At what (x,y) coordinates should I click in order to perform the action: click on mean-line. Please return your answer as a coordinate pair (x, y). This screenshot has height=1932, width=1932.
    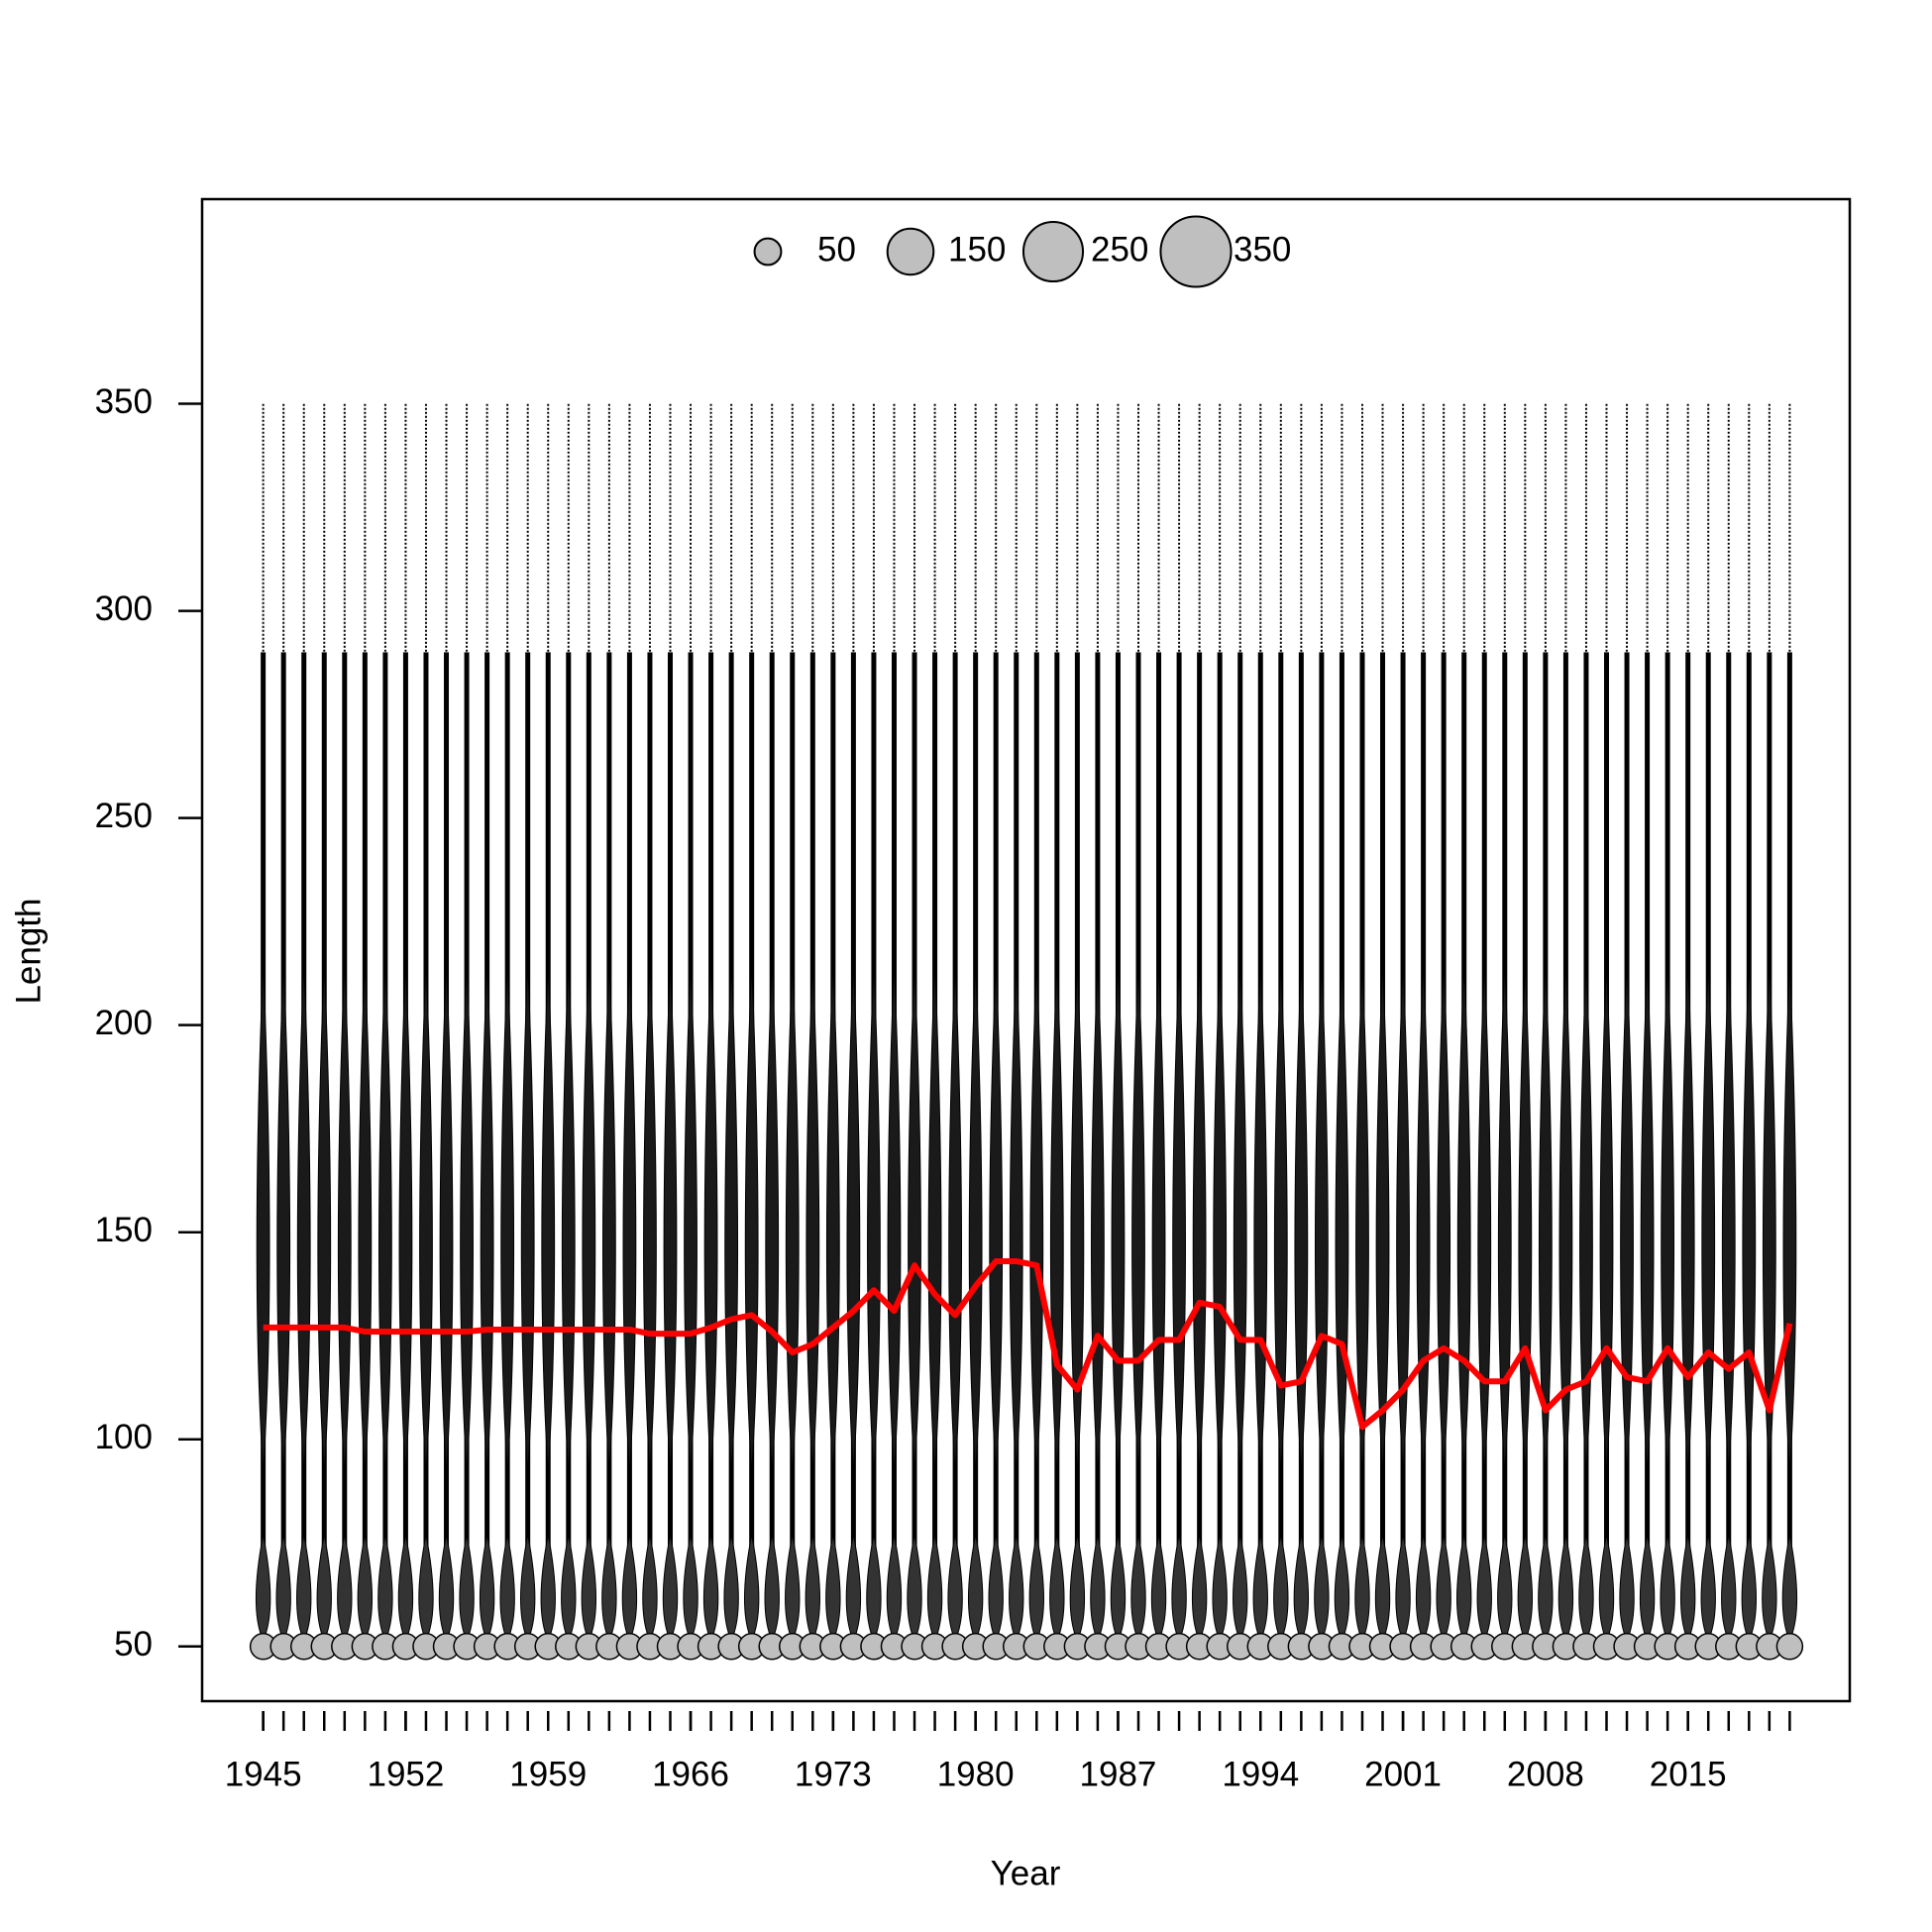
    Looking at the image, I should click on (1028, 1344).